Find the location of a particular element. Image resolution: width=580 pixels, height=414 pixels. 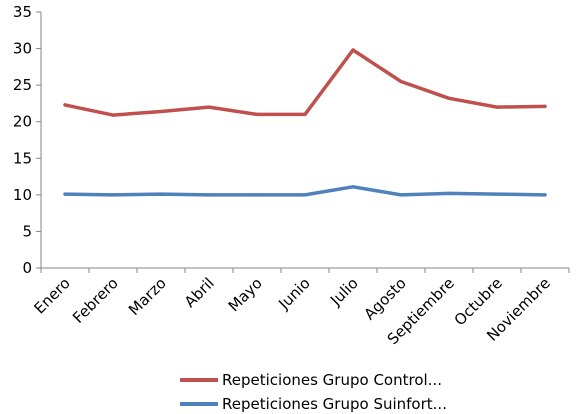

x-tick-label: Junio is located at coordinates (293, 293).